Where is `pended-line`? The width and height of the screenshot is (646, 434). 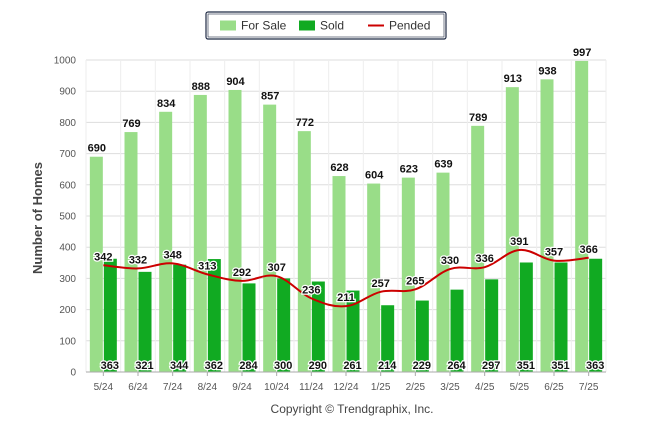 pended-line is located at coordinates (346, 278).